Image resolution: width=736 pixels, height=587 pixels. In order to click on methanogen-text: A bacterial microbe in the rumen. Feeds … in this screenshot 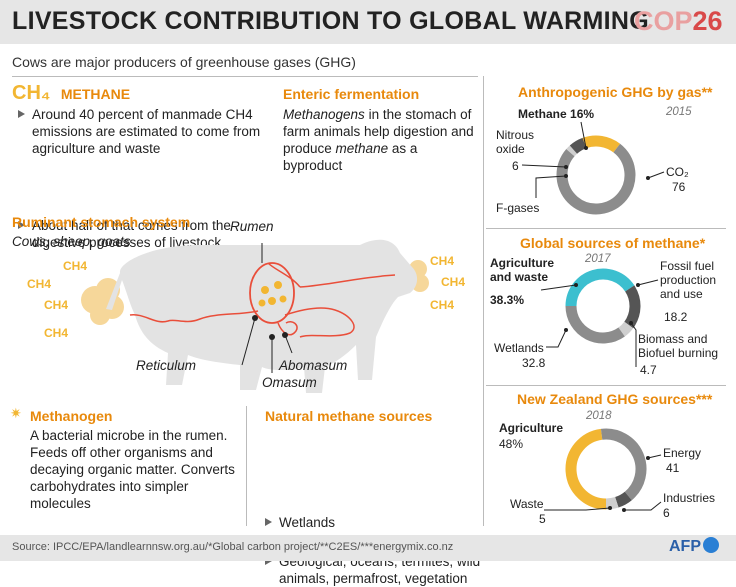, I will do `click(132, 469)`.